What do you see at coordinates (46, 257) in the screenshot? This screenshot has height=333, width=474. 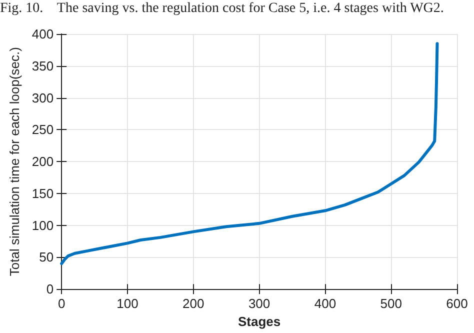 I see `y-tick-label: 50` at bounding box center [46, 257].